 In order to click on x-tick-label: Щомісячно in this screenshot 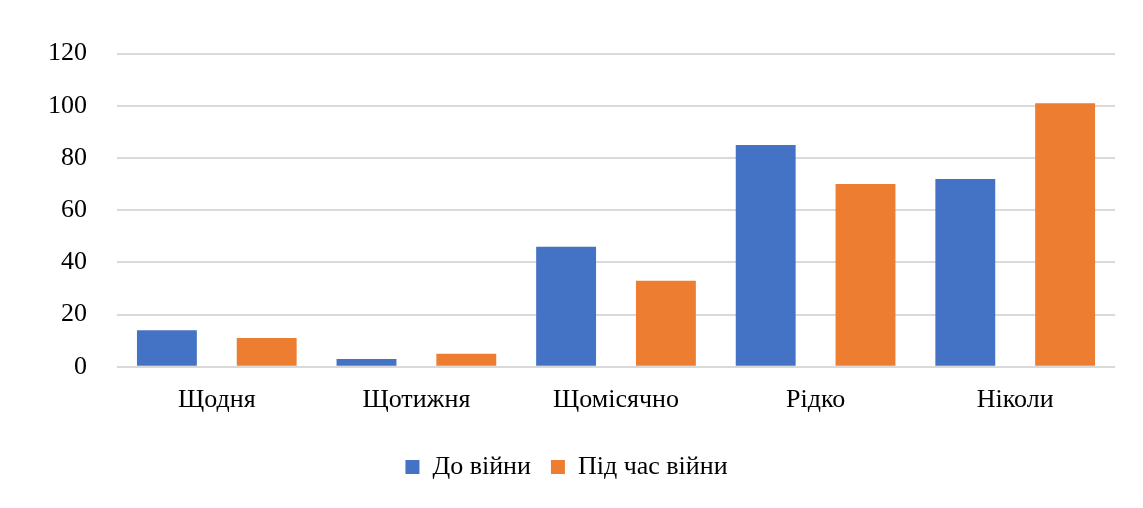, I will do `click(616, 399)`.